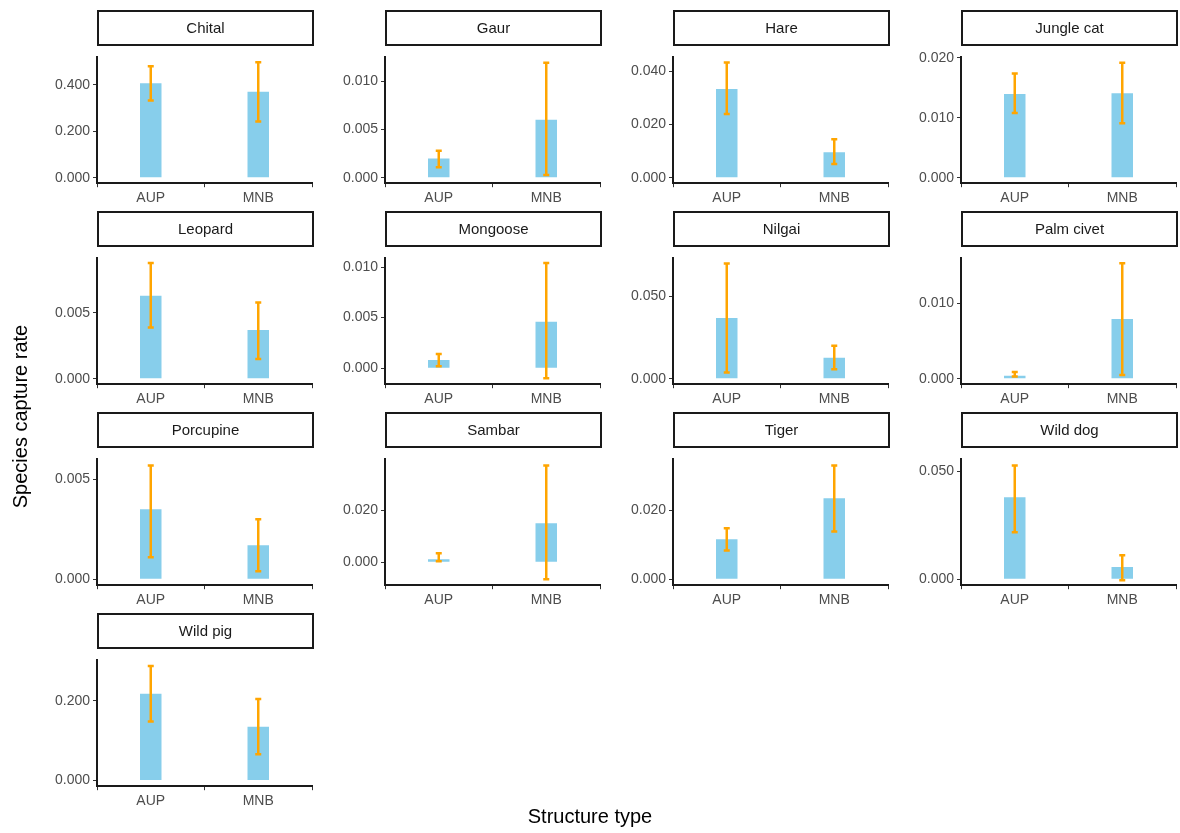 Image resolution: width=1180 pixels, height=833 pixels. Describe the element at coordinates (205, 430) in the screenshot. I see `chart-title: Porcupine` at that location.